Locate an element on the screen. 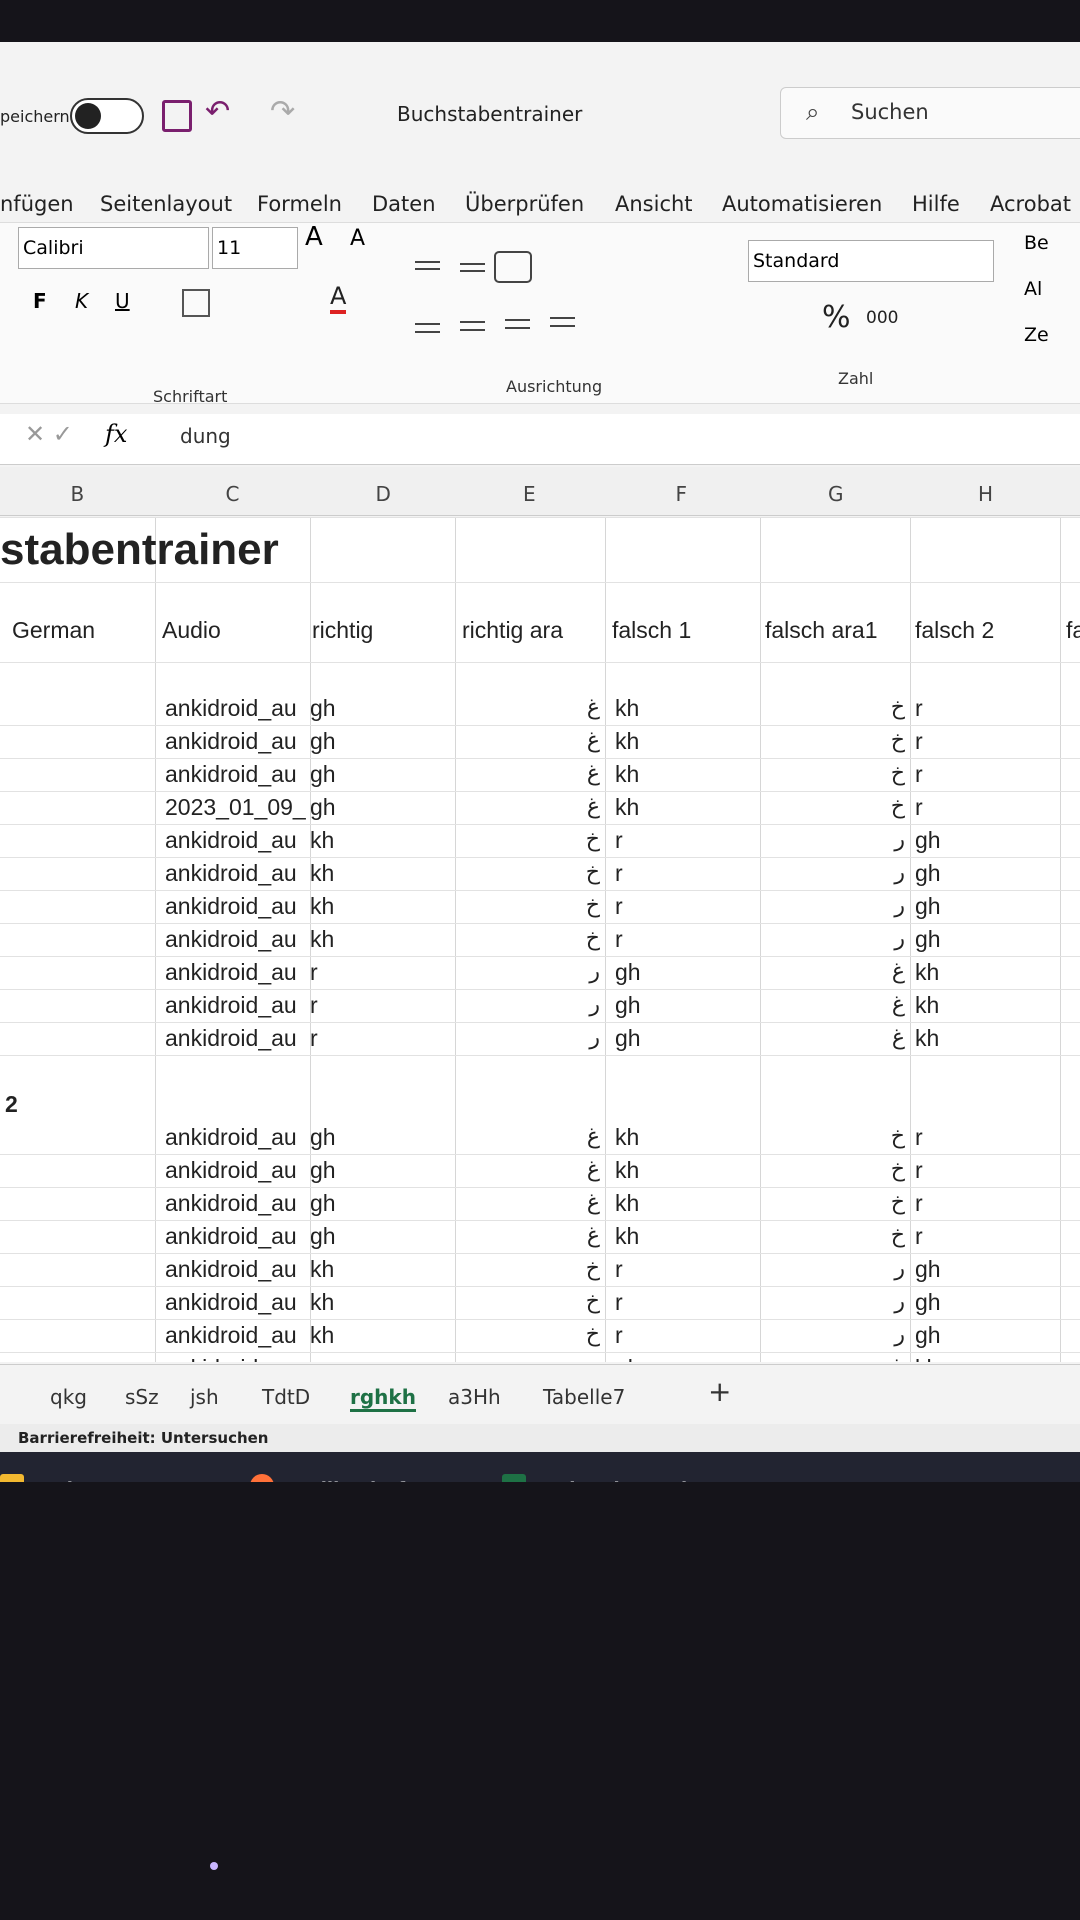 The width and height of the screenshot is (1080, 1920). search-icon: ⌕ is located at coordinates (813, 112).